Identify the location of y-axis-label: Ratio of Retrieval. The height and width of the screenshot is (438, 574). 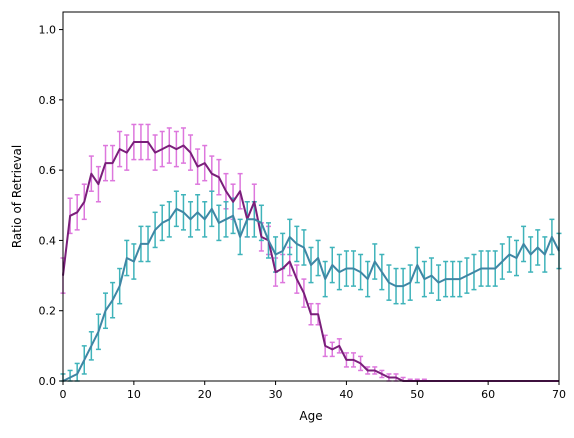
(17, 196).